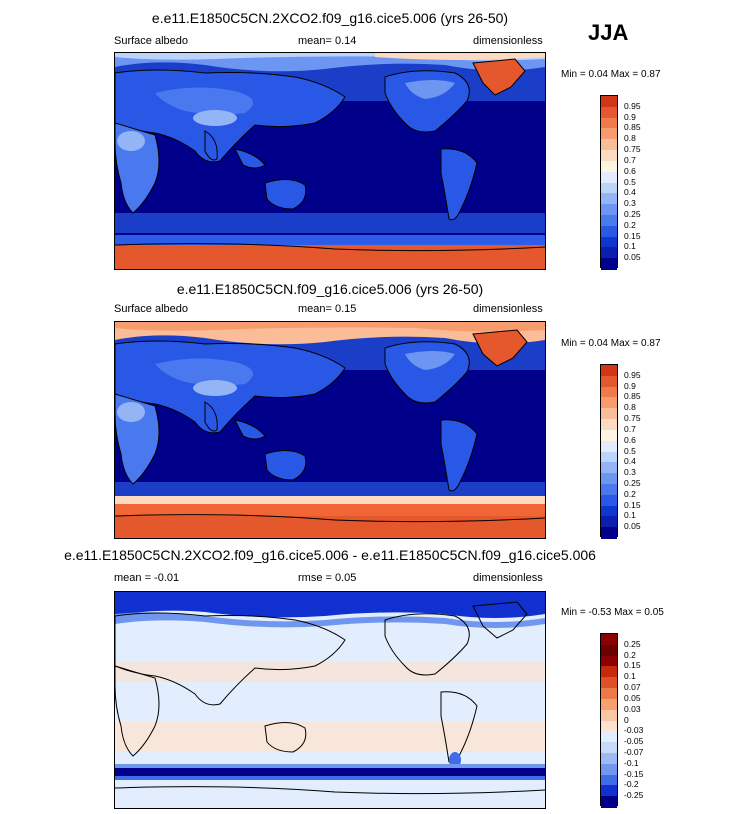  Describe the element at coordinates (151, 309) in the screenshot. I see `panel2-variable-label: Surface albedo` at that location.